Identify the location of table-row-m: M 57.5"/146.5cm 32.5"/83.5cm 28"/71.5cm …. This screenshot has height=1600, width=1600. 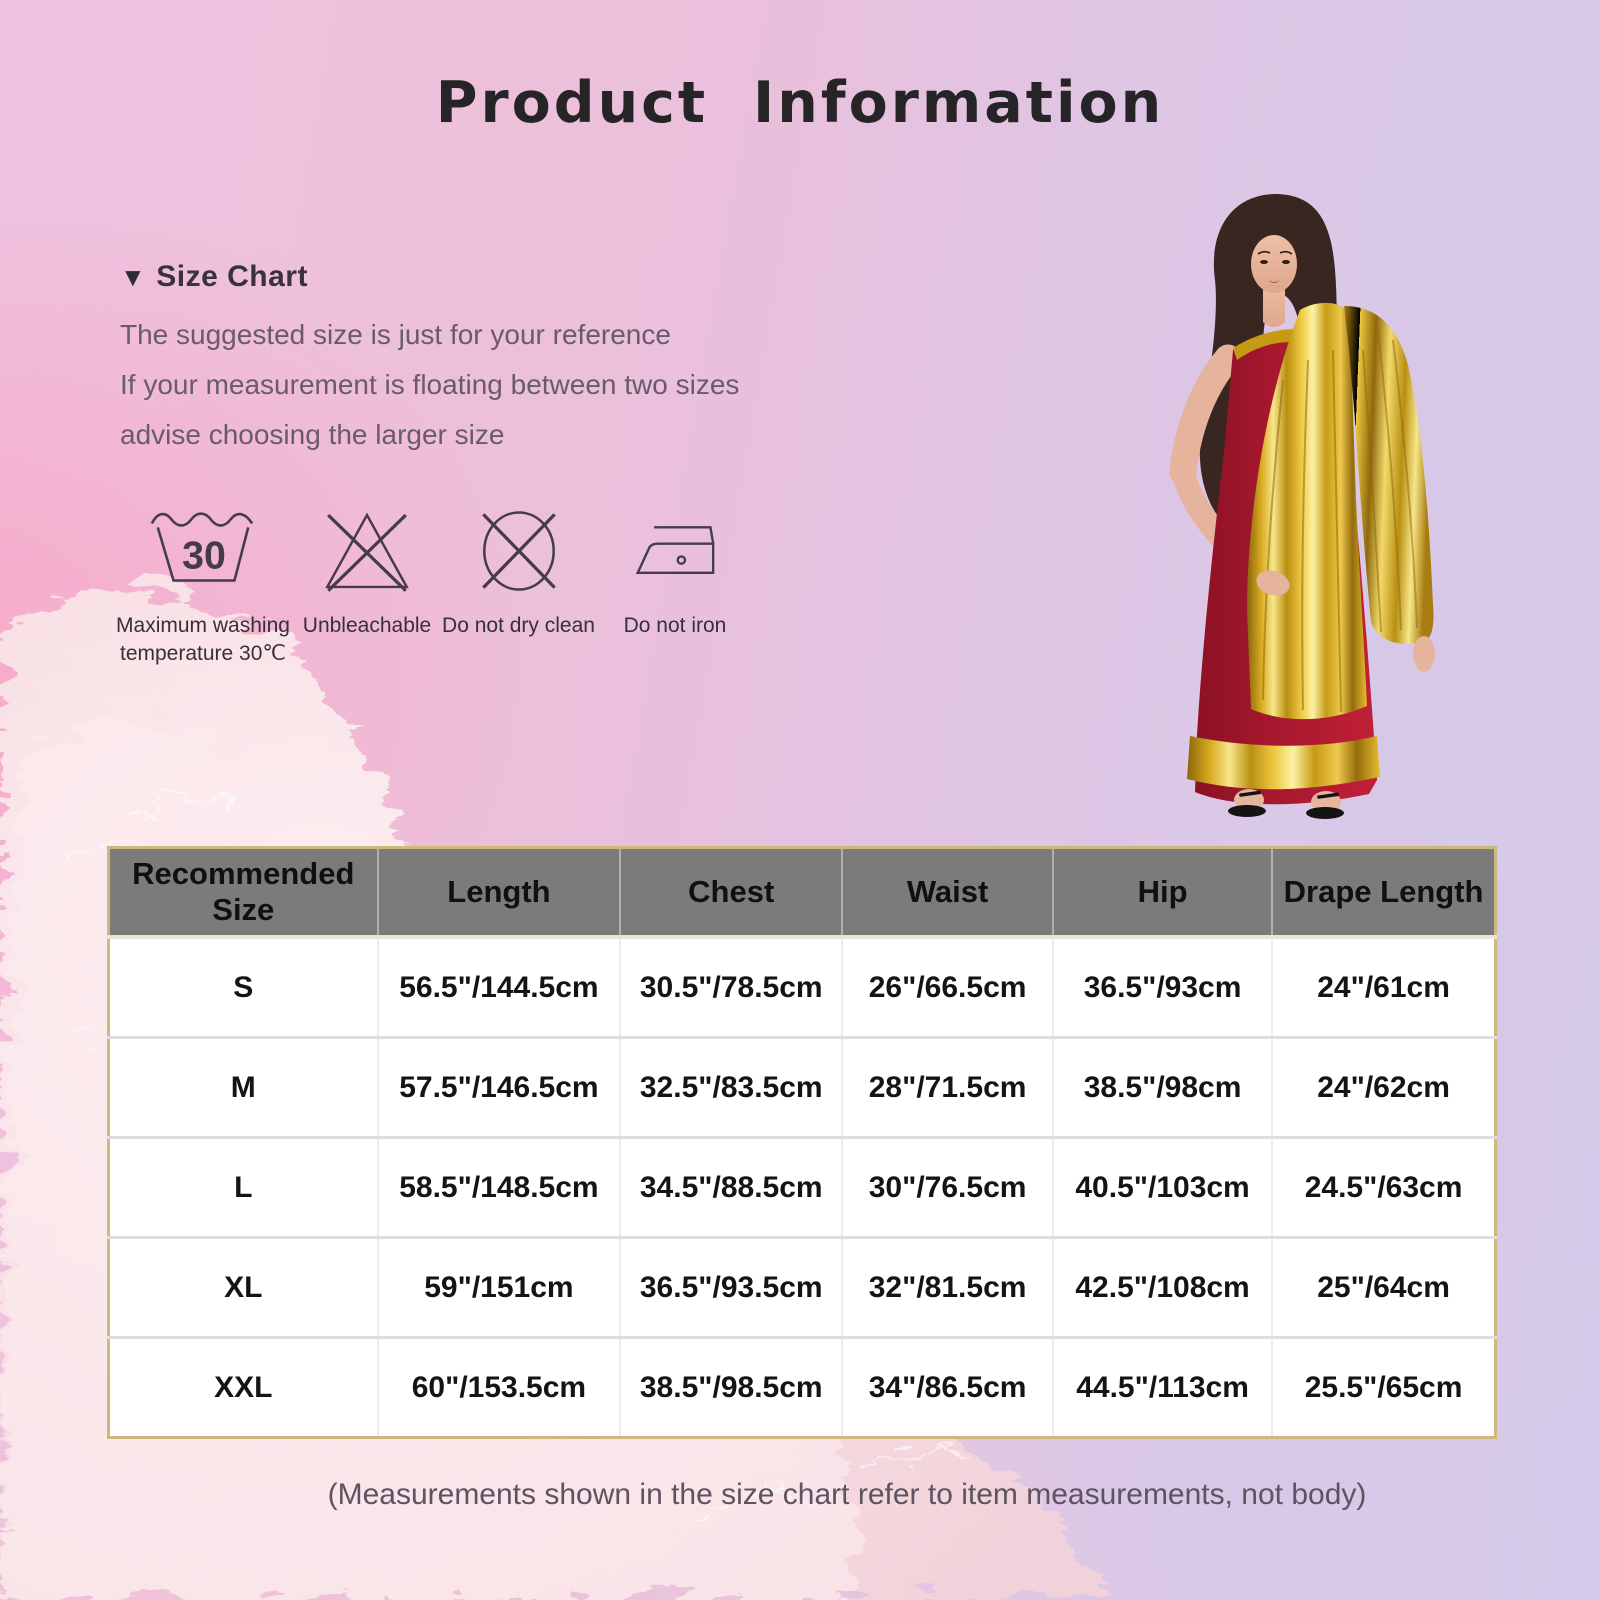
(802, 1088).